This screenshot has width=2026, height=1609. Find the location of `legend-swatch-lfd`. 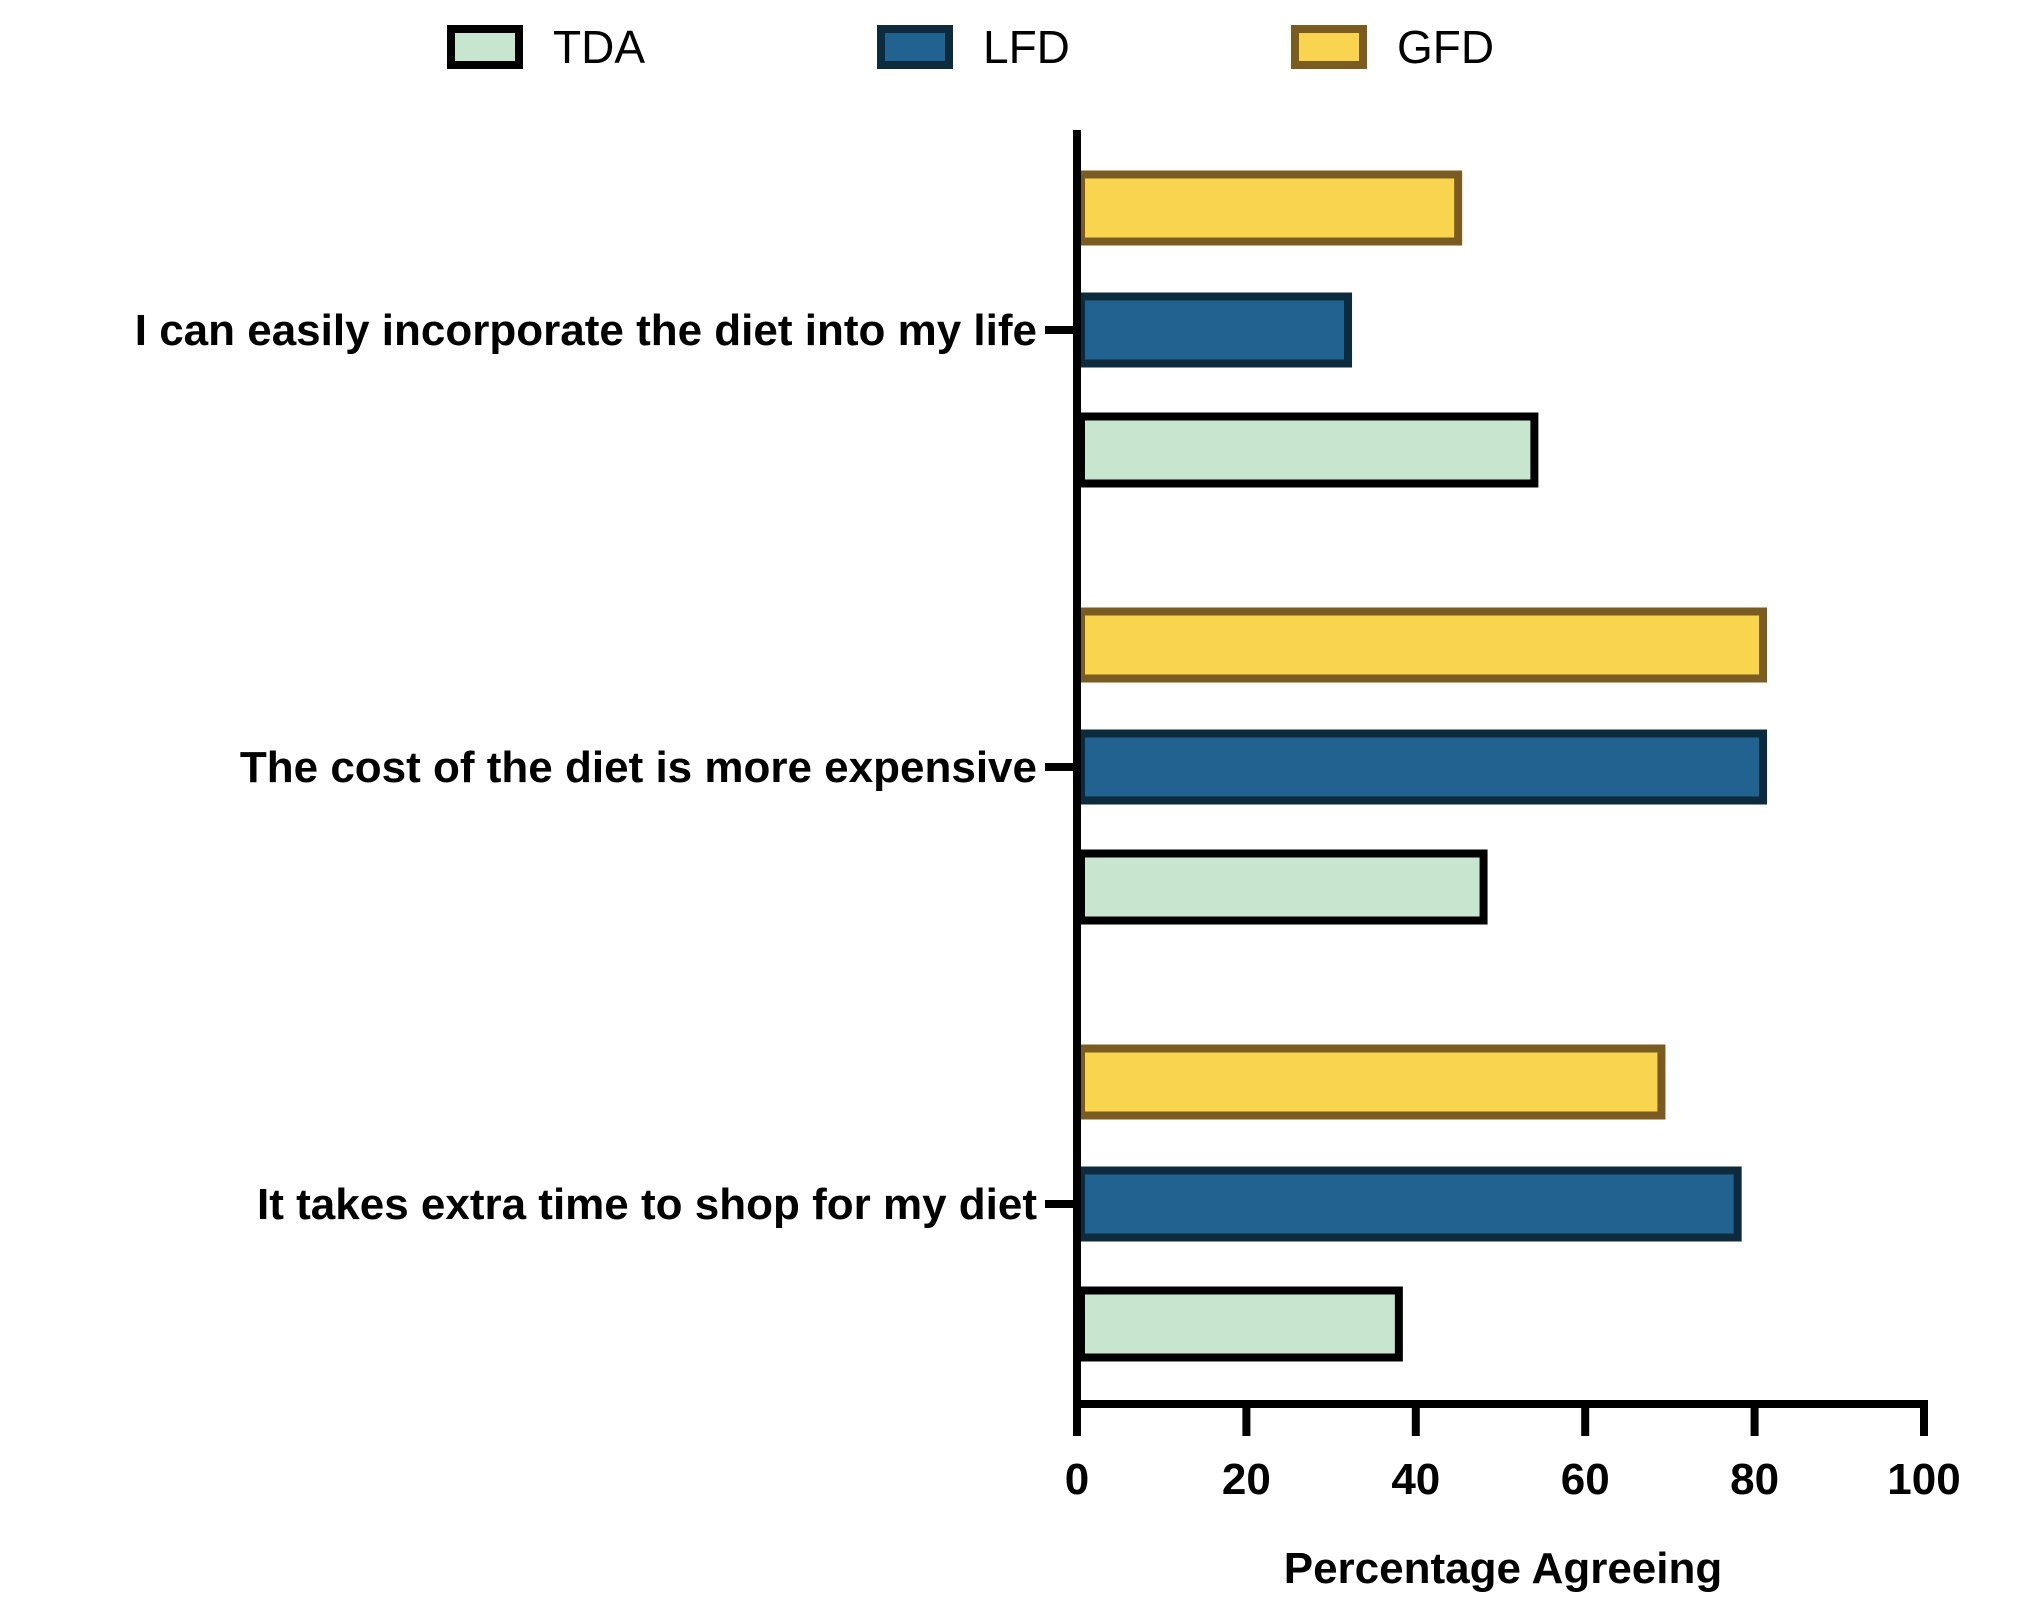

legend-swatch-lfd is located at coordinates (915, 47).